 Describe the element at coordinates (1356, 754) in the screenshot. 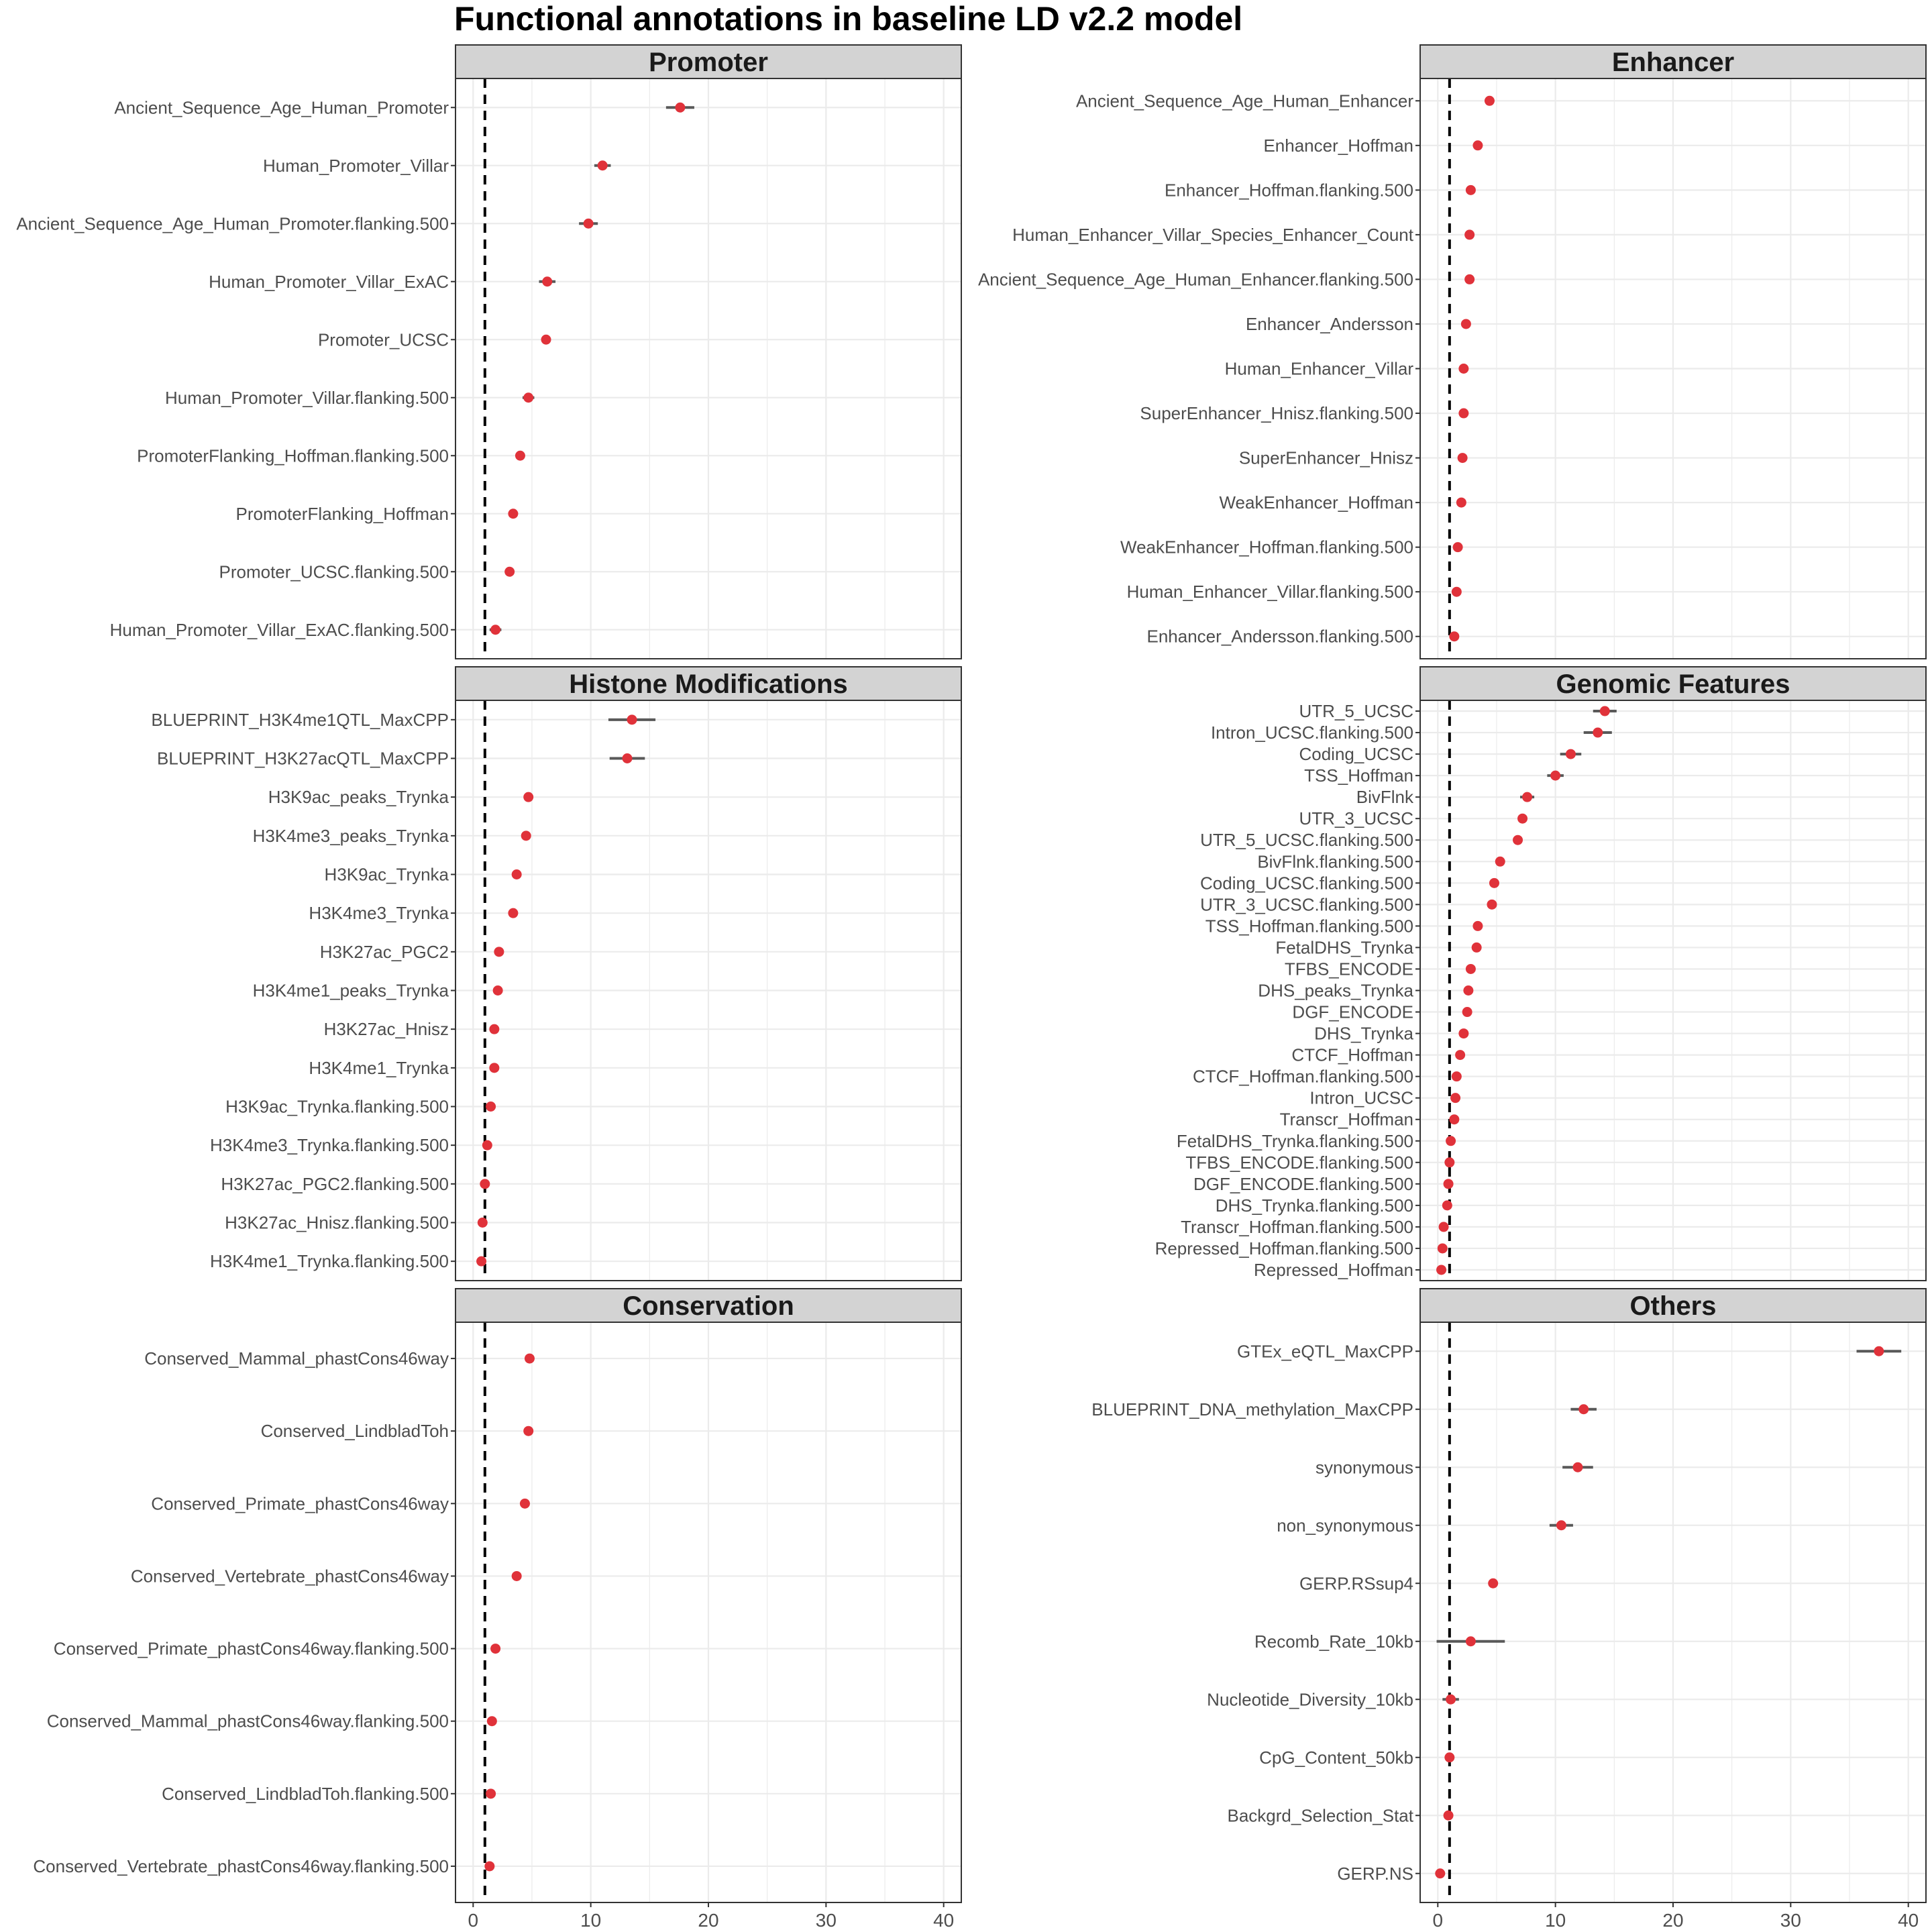

I see `category-label: Coding_UCSC` at that location.